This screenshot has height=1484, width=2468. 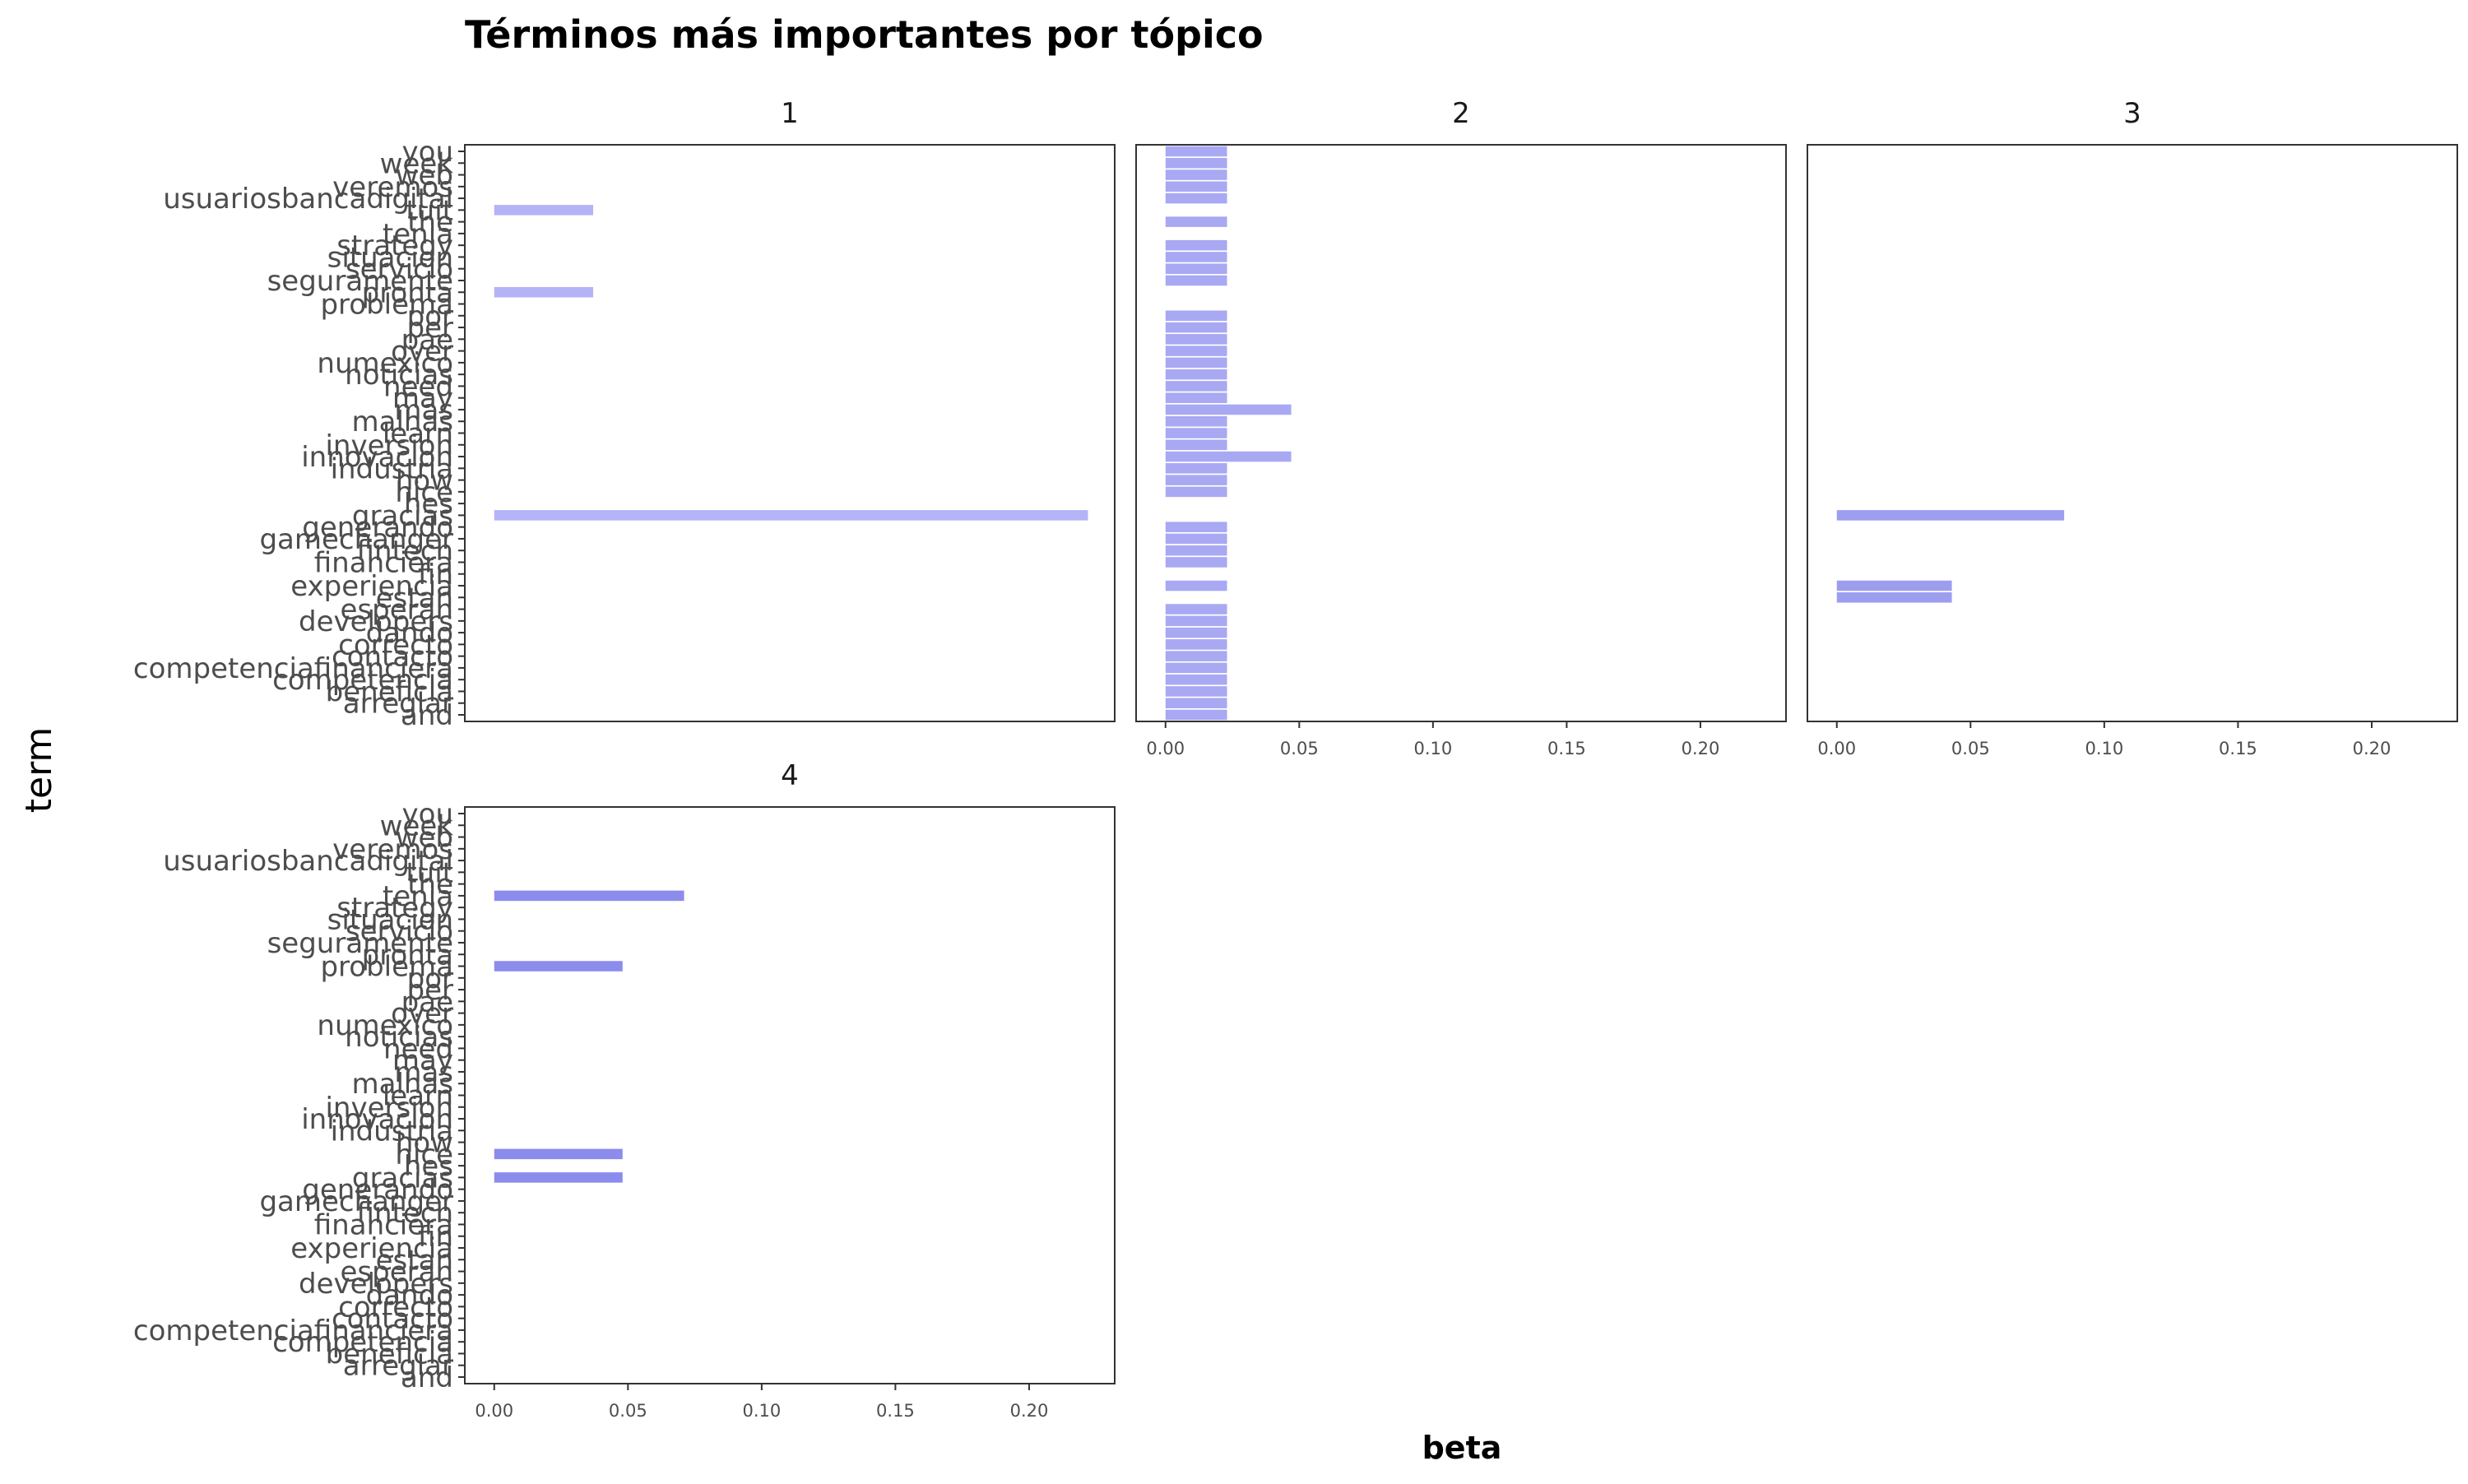 What do you see at coordinates (864, 34) in the screenshot?
I see `chart-title: Términos más importantes por tópico` at bounding box center [864, 34].